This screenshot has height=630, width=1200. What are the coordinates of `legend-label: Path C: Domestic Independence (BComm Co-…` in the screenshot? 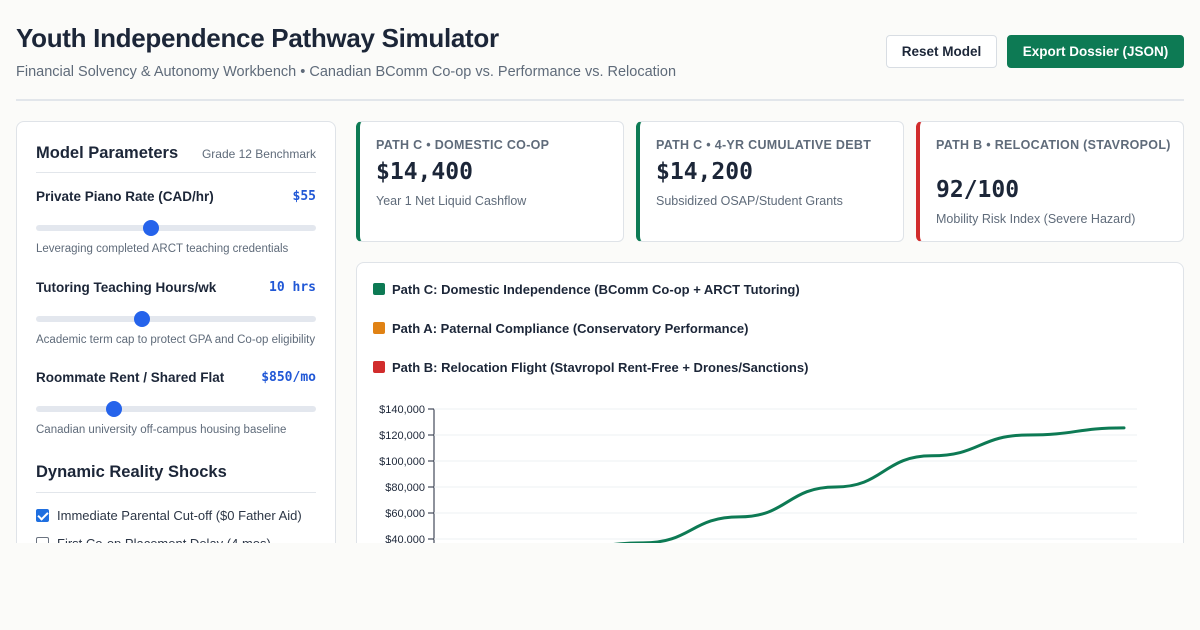 It's located at (596, 289).